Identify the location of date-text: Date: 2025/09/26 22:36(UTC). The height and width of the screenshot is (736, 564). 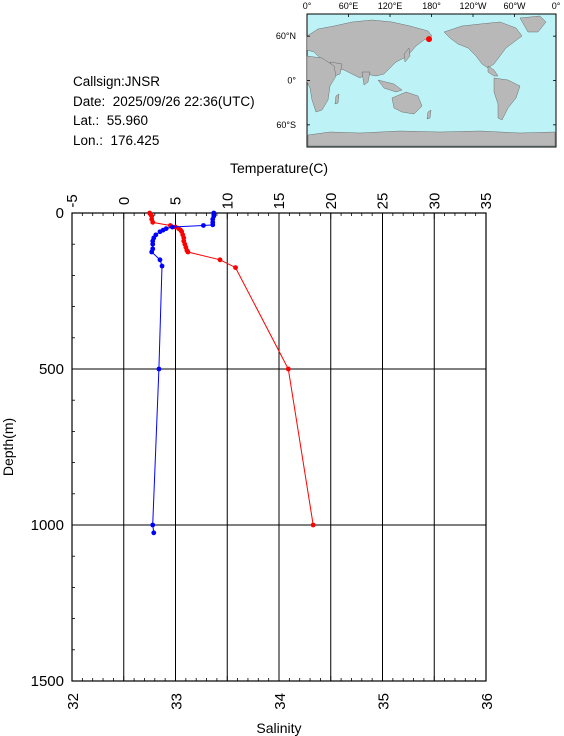
(164, 101).